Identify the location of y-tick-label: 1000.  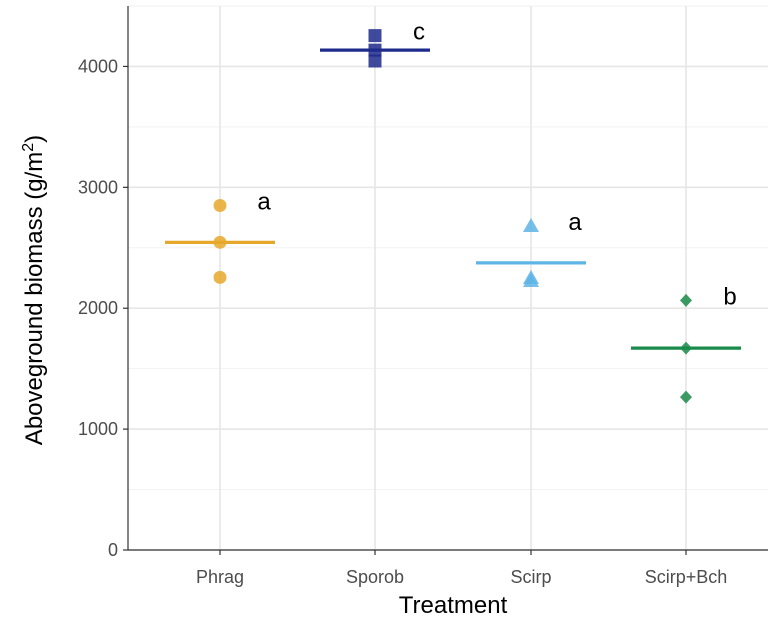
(98, 429).